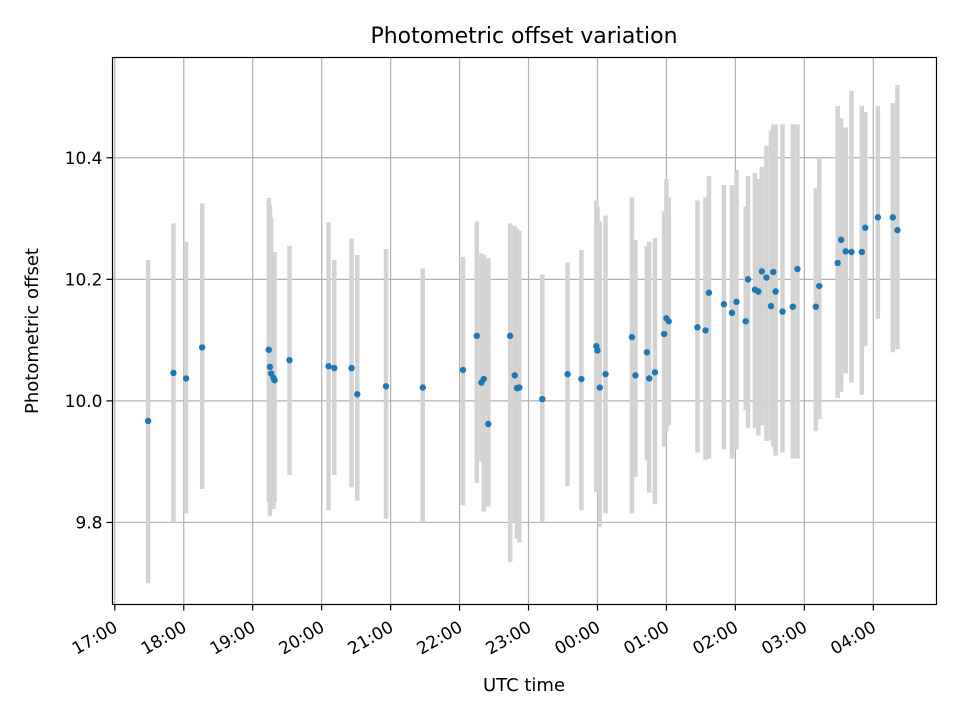  I want to click on y-tick-label: 10.4, so click(84, 159).